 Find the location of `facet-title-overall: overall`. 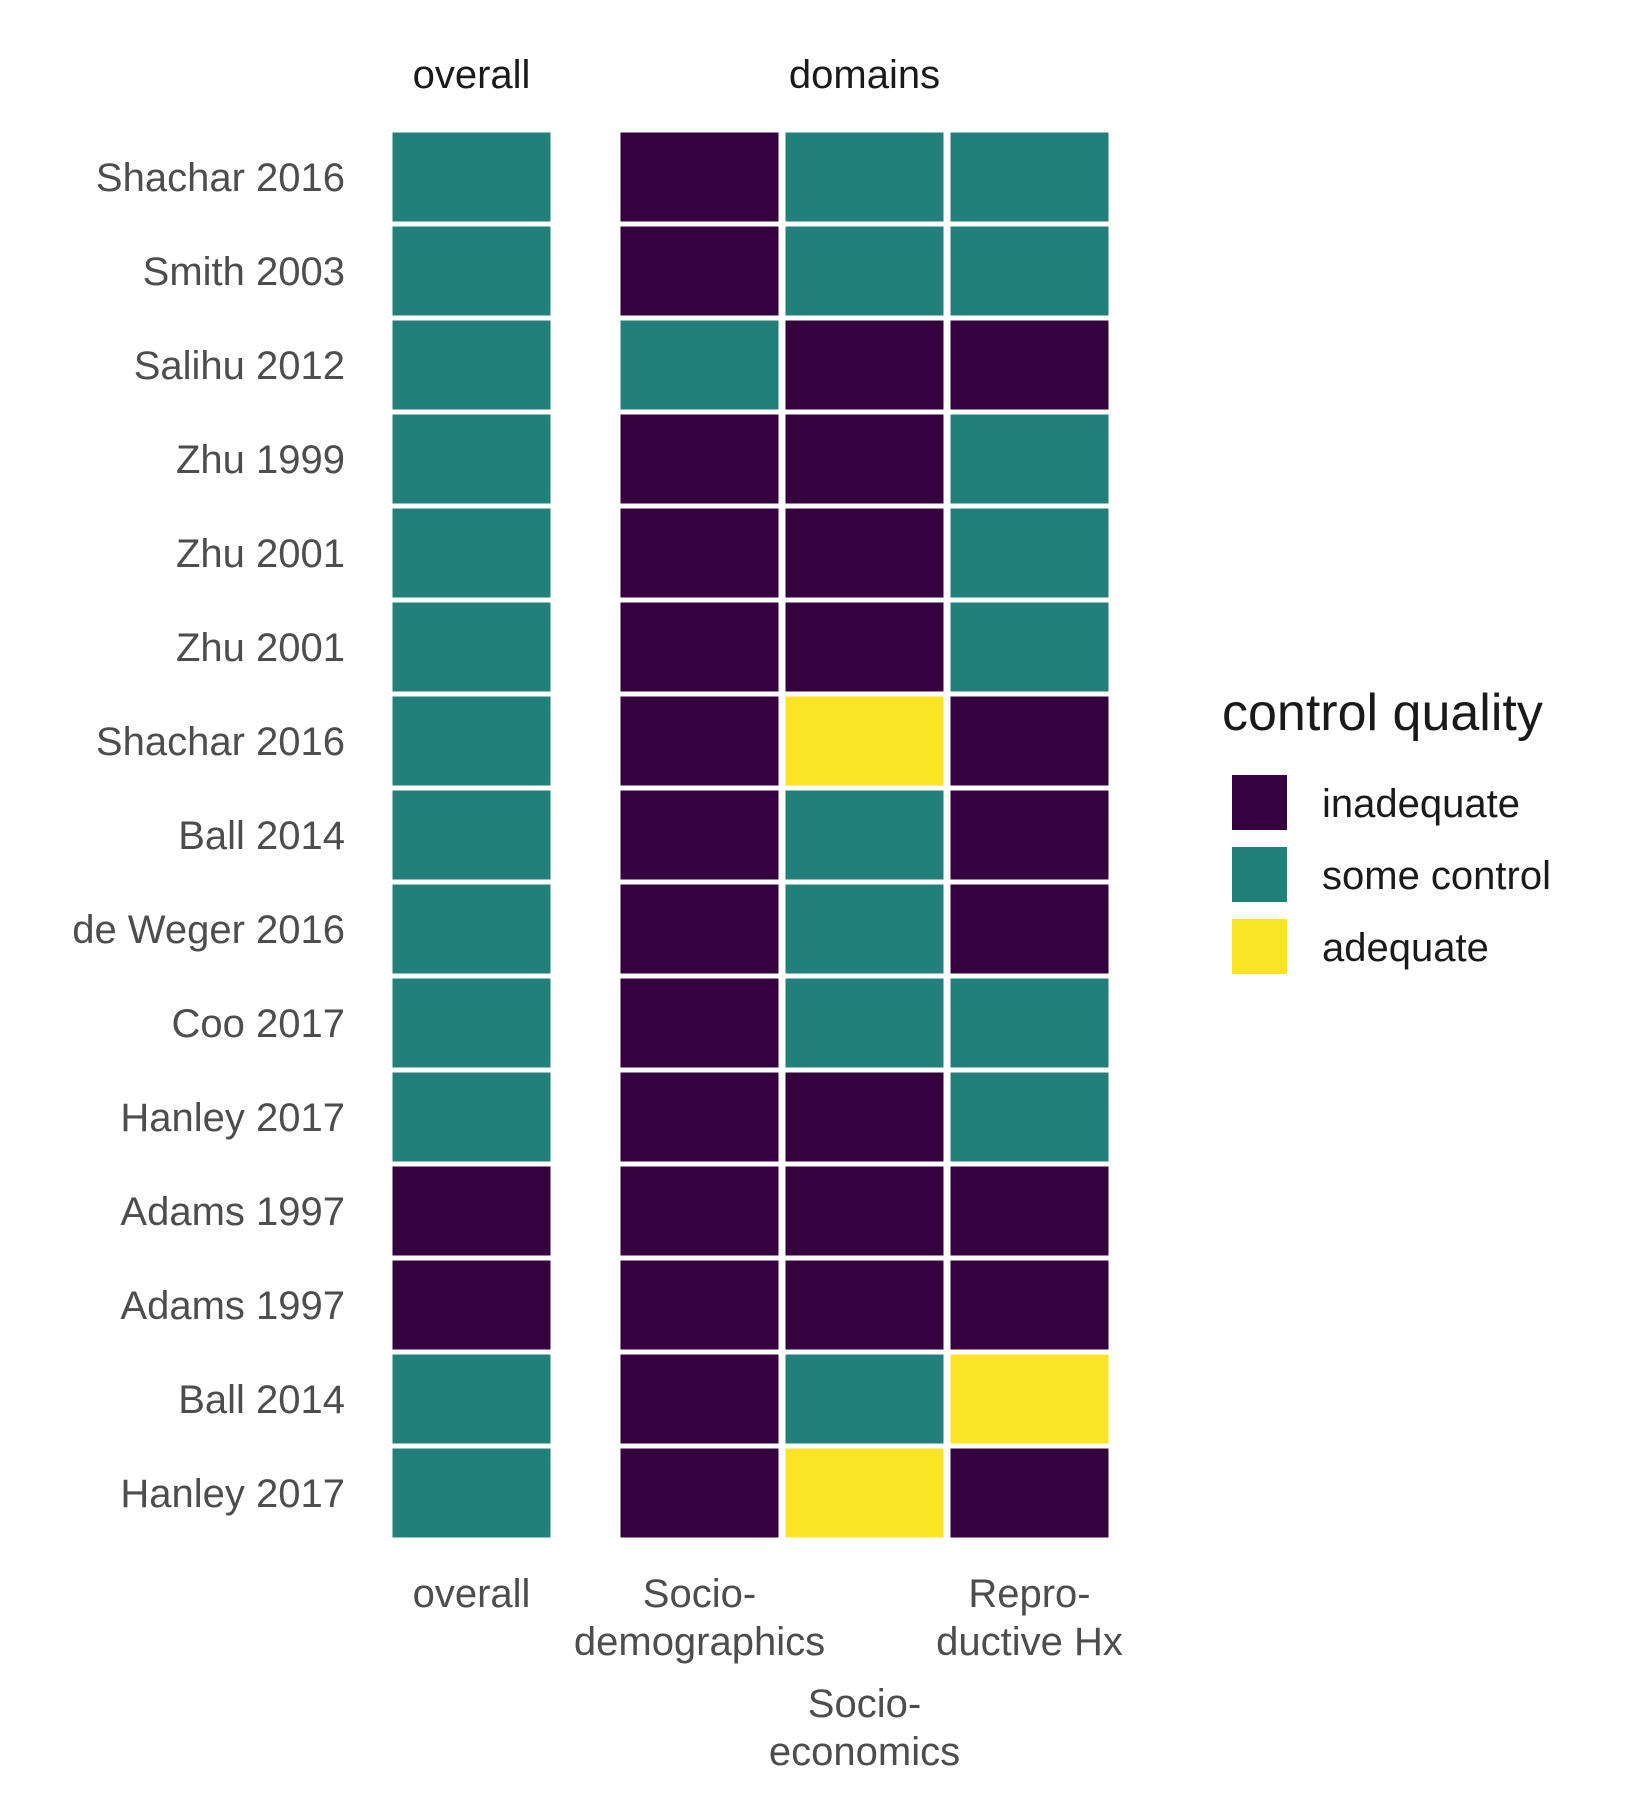

facet-title-overall: overall is located at coordinates (472, 75).